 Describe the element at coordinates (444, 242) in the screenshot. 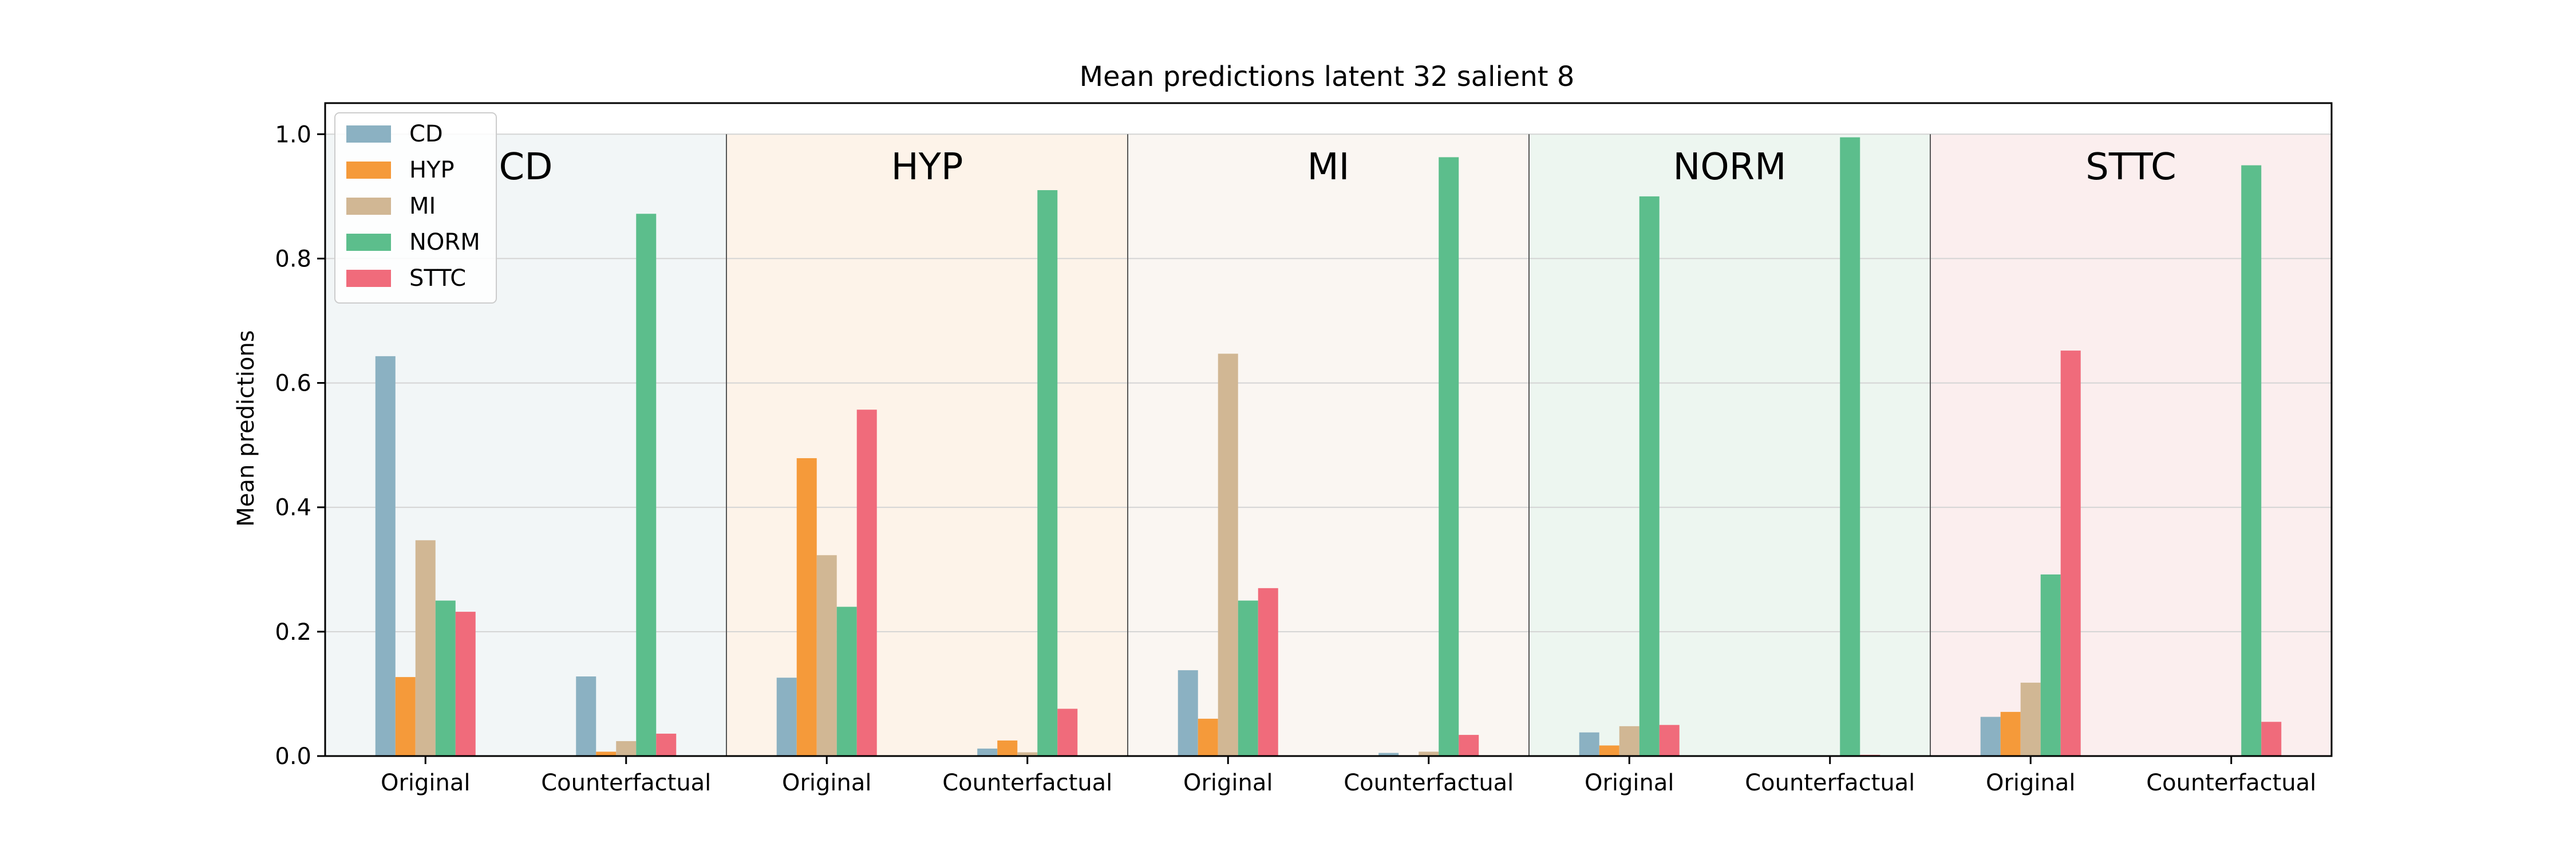

I see `legend-label-norm: NORM` at that location.